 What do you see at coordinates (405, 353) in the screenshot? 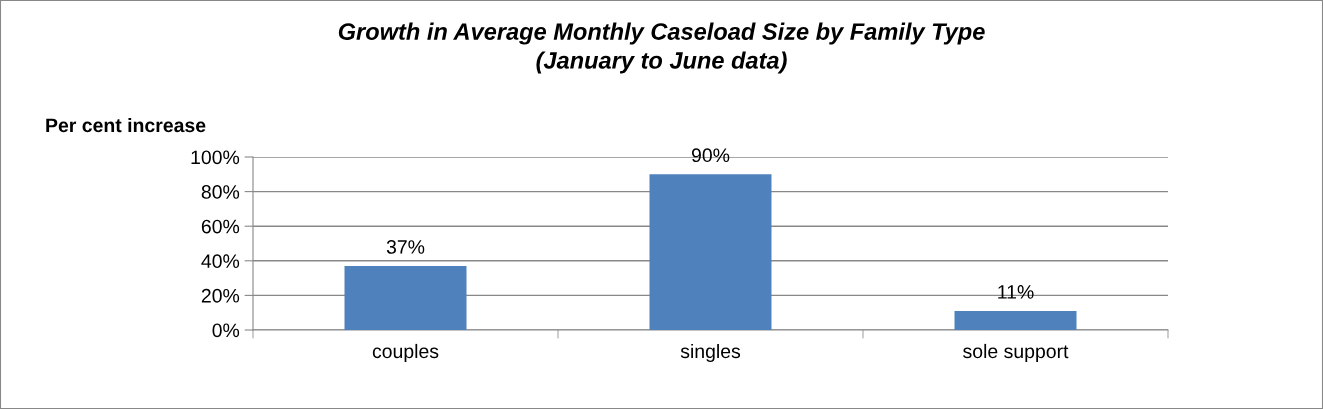
I see `x-tick-label: couples` at bounding box center [405, 353].